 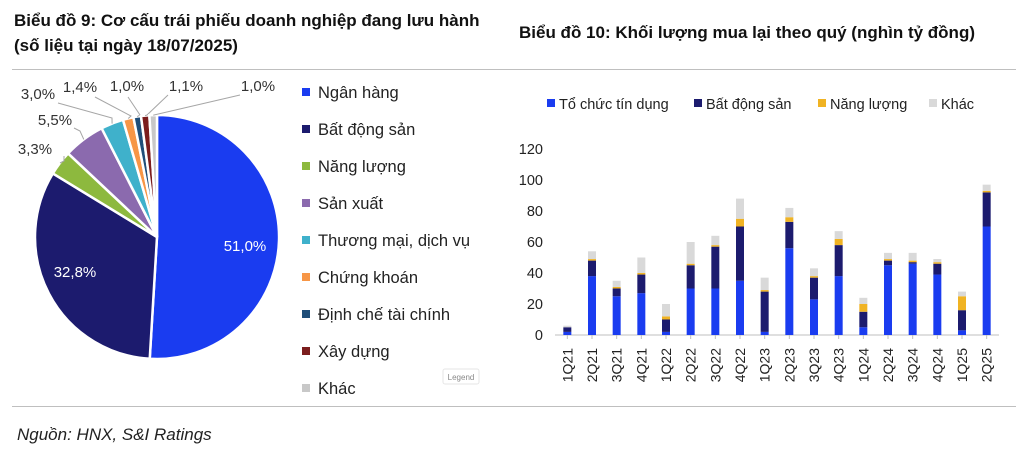 What do you see at coordinates (962, 365) in the screenshot?
I see `x-tick-label-1Q25: 1Q25` at bounding box center [962, 365].